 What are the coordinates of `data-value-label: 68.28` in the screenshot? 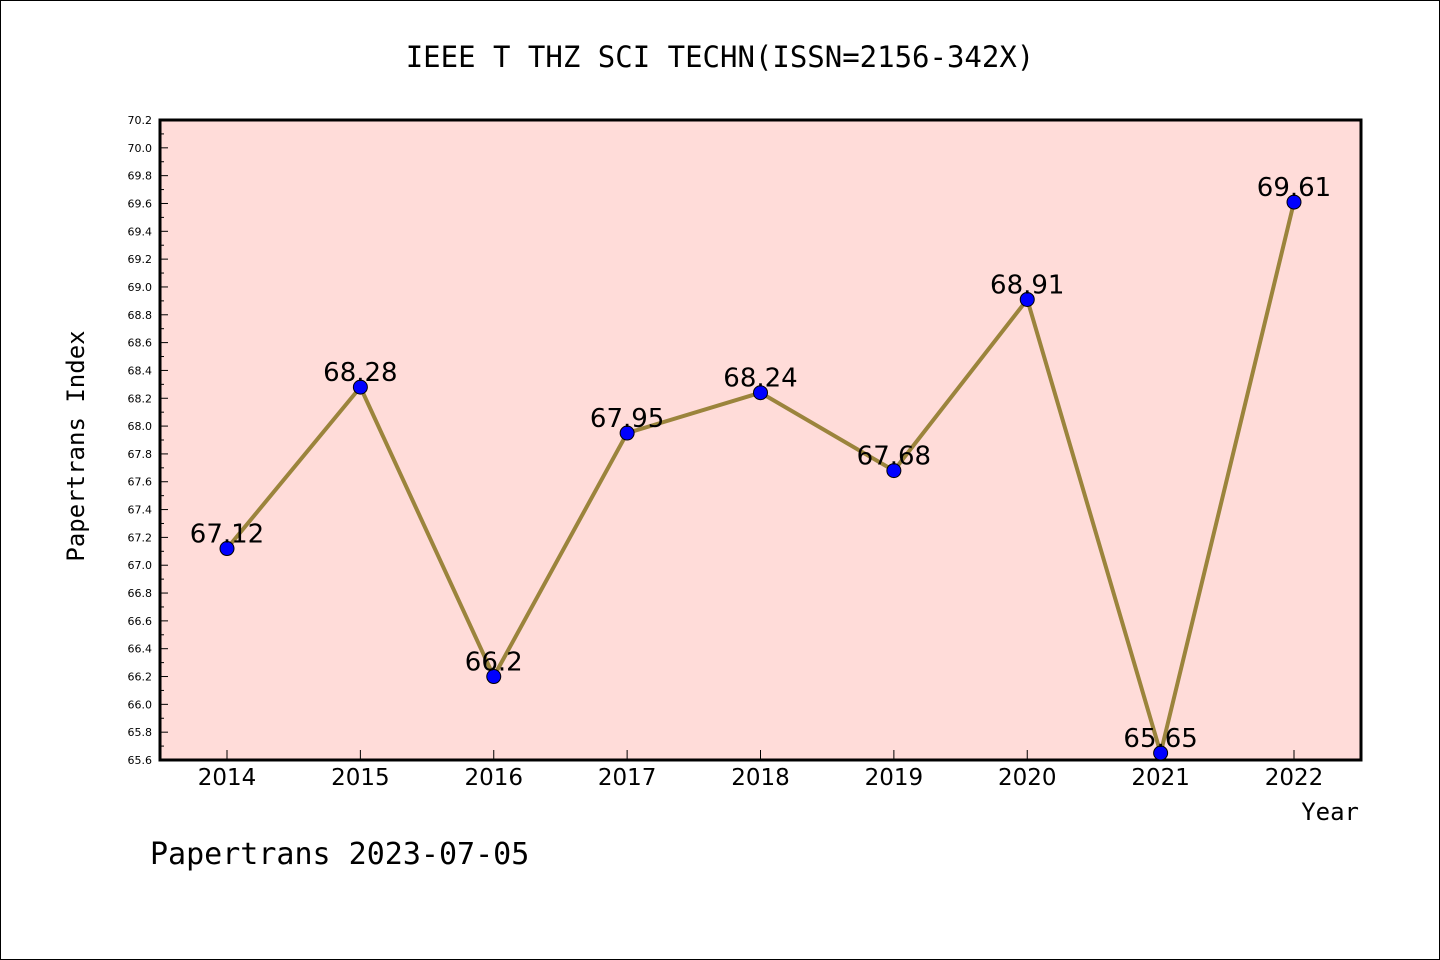 It's located at (360, 373).